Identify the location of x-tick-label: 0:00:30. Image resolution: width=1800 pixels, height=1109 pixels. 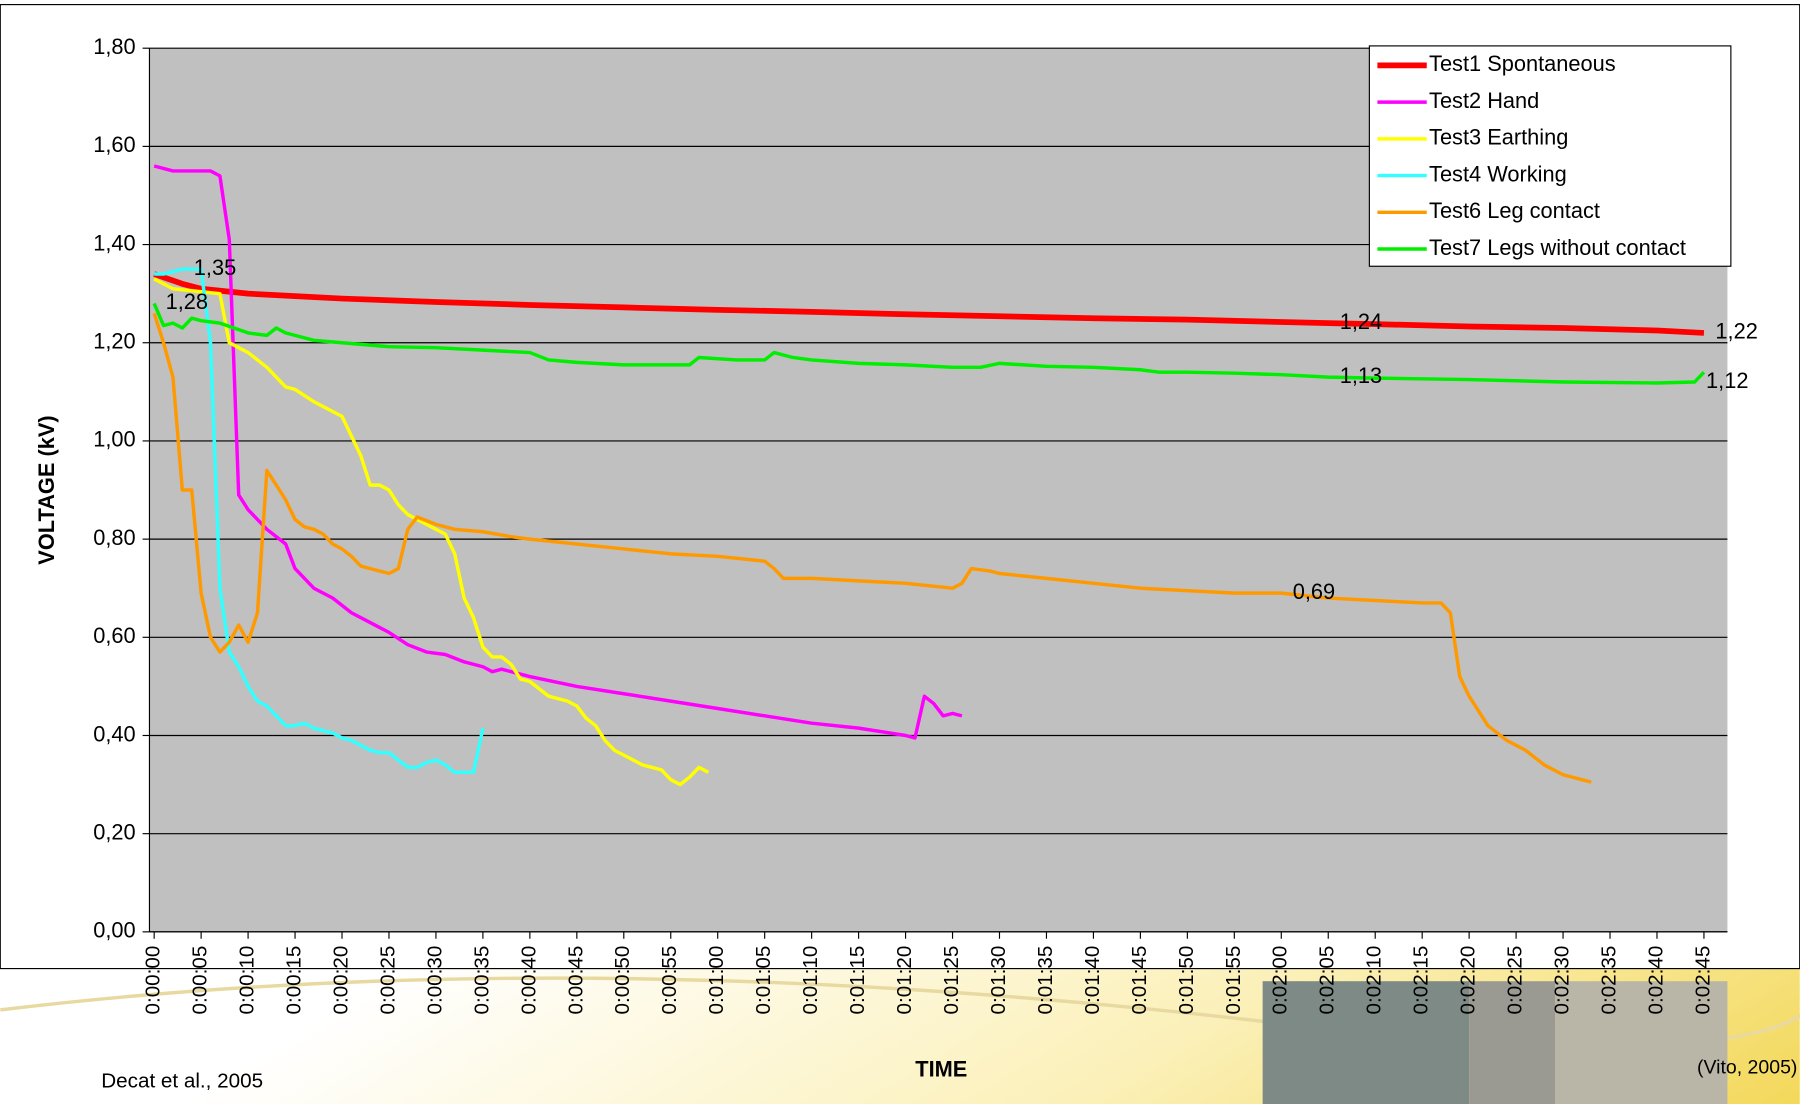
(434, 980).